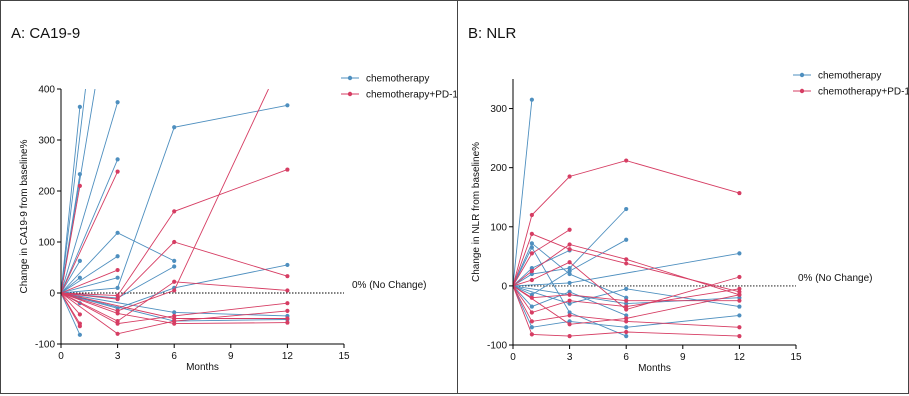  What do you see at coordinates (46, 192) in the screenshot?
I see `y-tick-label: 200` at bounding box center [46, 192].